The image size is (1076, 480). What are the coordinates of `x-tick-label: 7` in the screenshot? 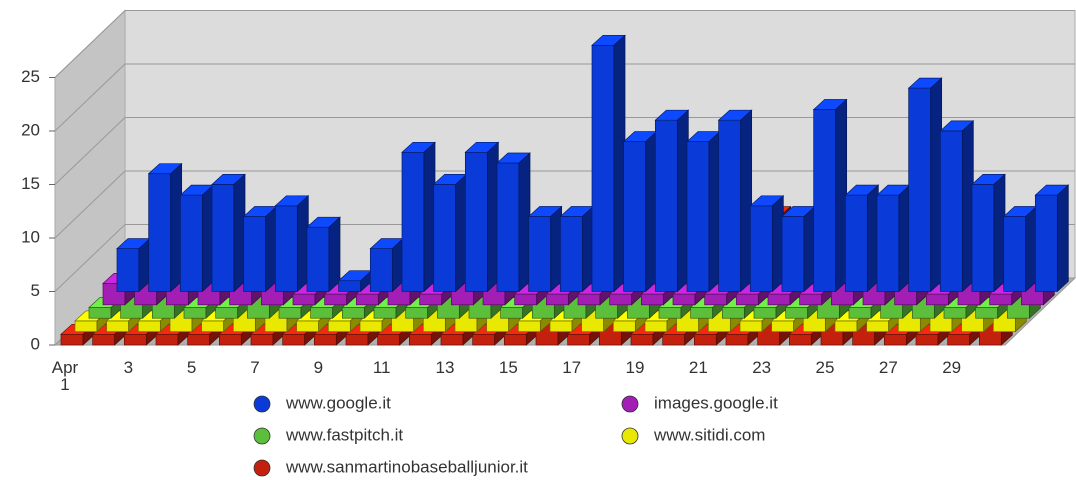 It's located at (255, 367).